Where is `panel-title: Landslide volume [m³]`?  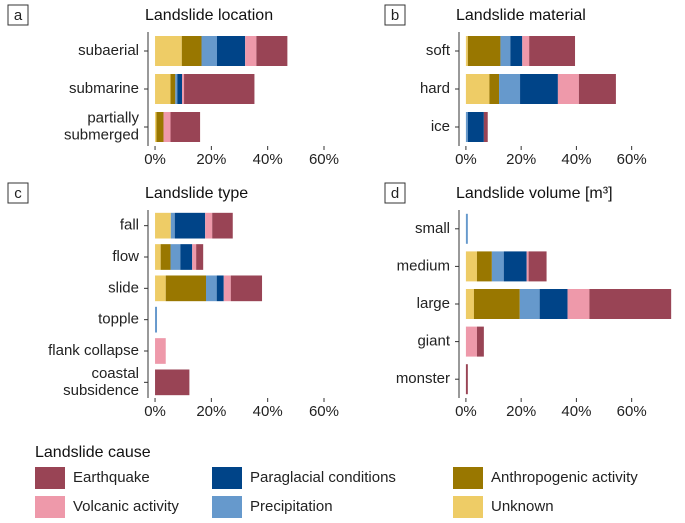
panel-title: Landslide volume [m³] is located at coordinates (534, 193).